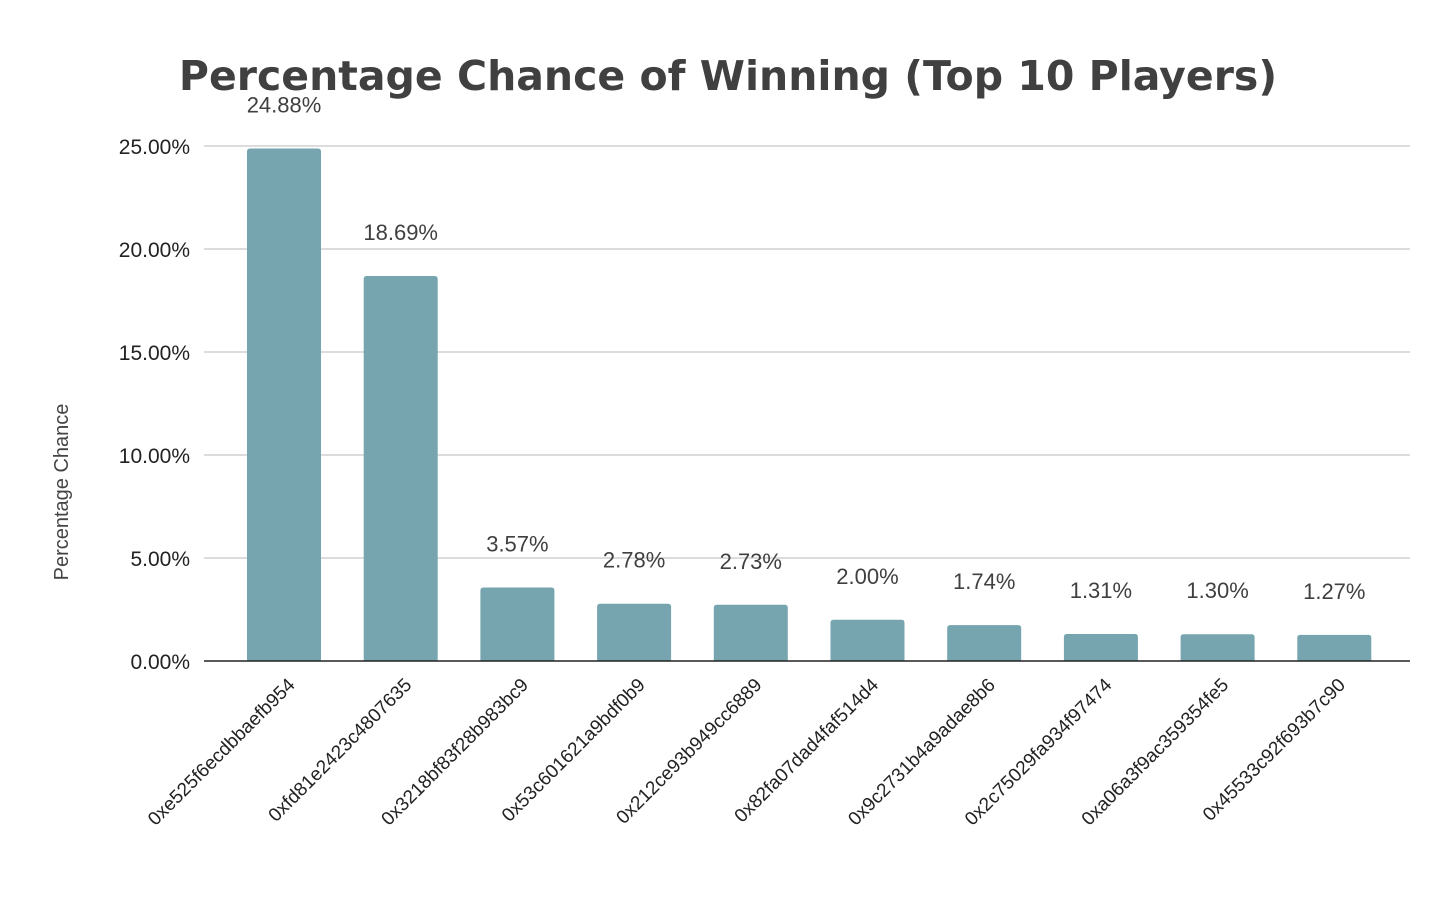 The image size is (1456, 899). I want to click on data-label-10: 1.27%, so click(1334, 591).